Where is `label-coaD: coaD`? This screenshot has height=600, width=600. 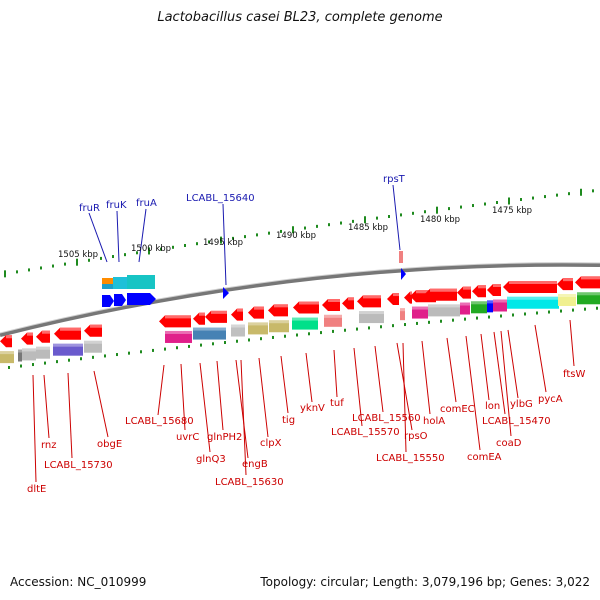 label-coaD: coaD is located at coordinates (509, 443).